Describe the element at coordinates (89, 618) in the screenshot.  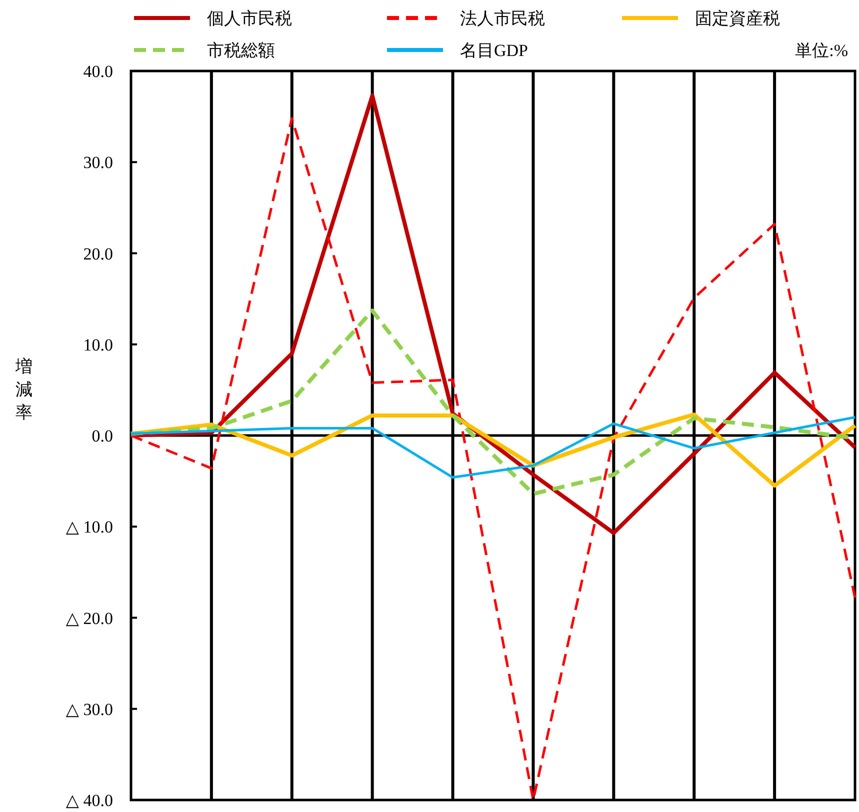
I see `y-tick-label: △ 20.0` at that location.